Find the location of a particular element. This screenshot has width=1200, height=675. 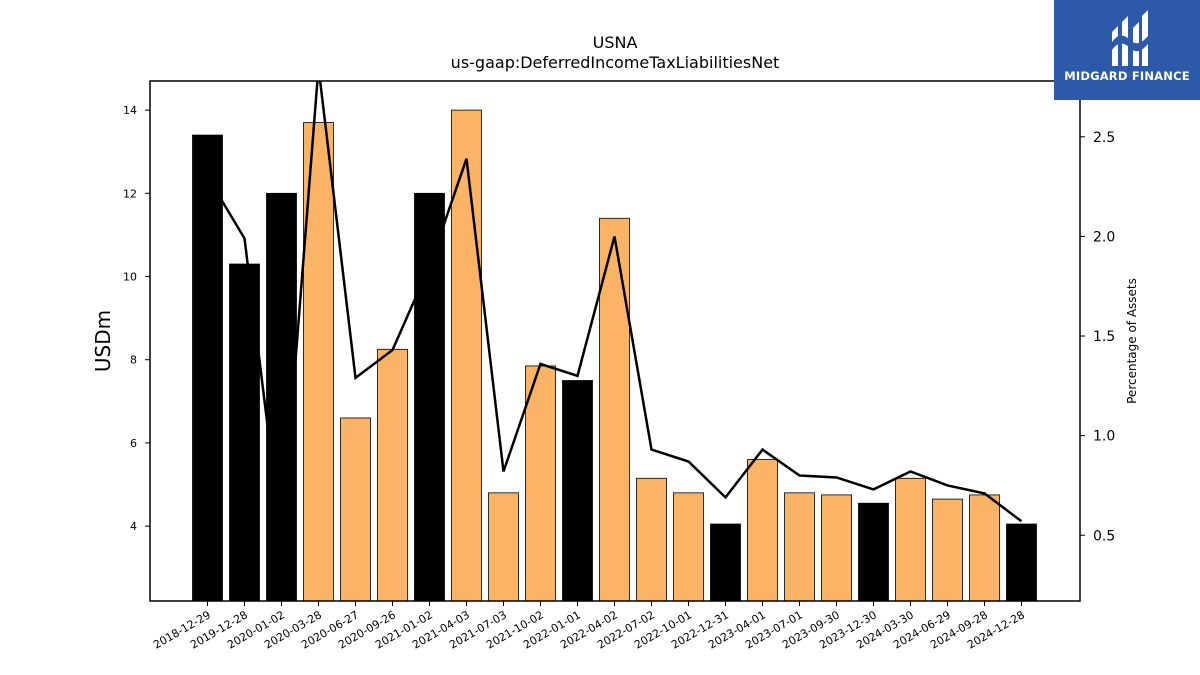

chart-title: USNA is located at coordinates (615, 42).